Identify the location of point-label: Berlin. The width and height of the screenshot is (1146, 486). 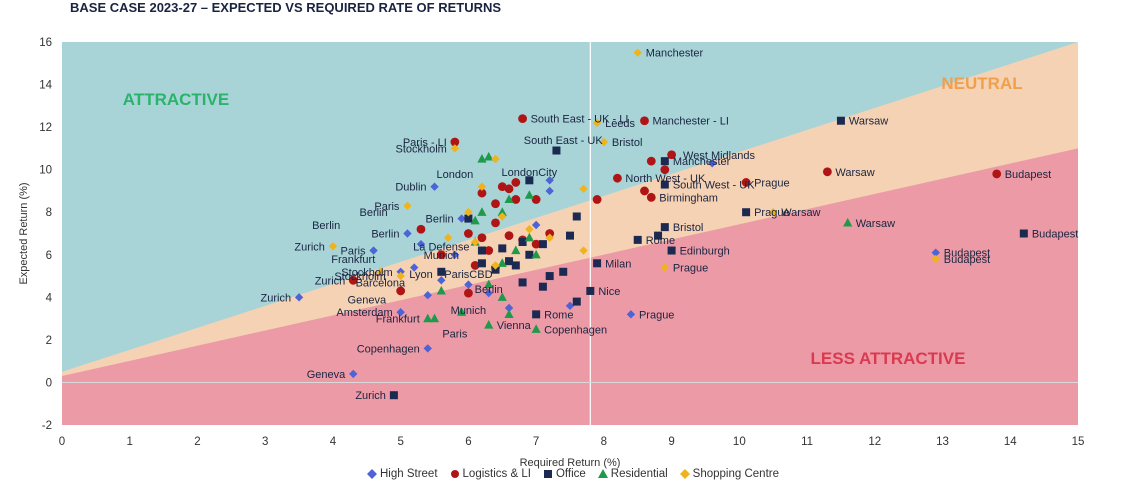
(489, 290).